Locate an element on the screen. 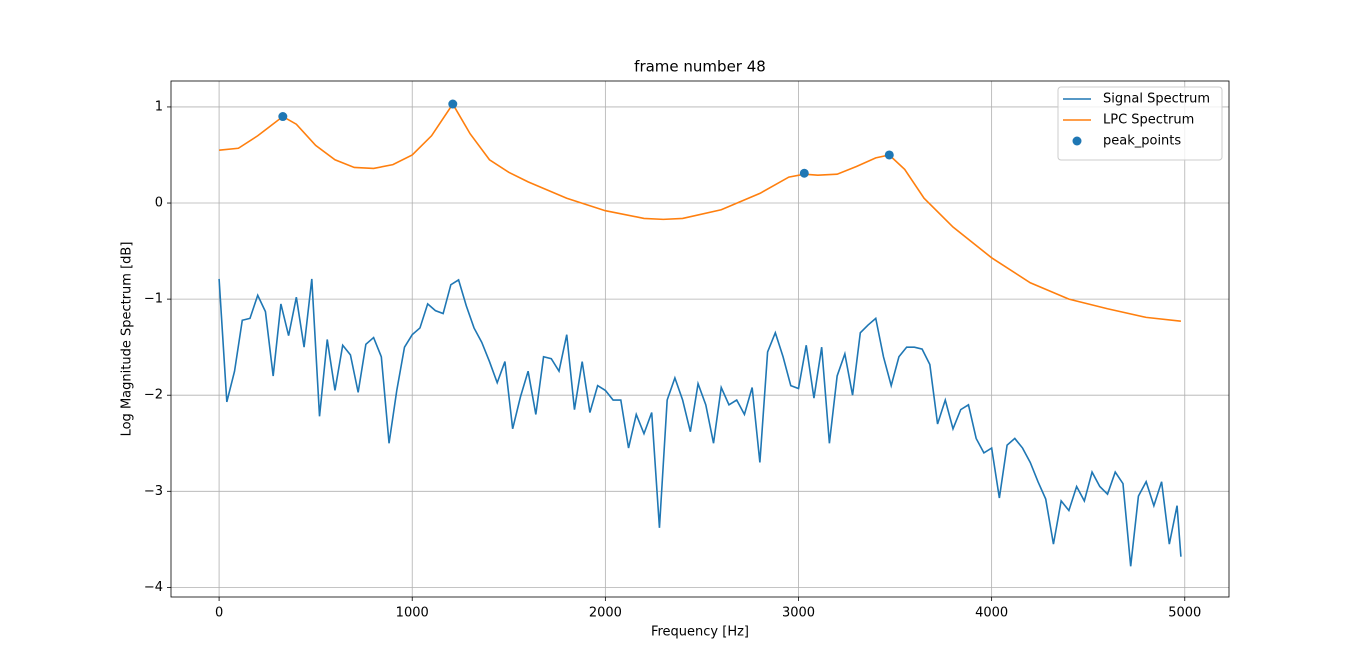  x-tick-label: 4000 is located at coordinates (991, 613).